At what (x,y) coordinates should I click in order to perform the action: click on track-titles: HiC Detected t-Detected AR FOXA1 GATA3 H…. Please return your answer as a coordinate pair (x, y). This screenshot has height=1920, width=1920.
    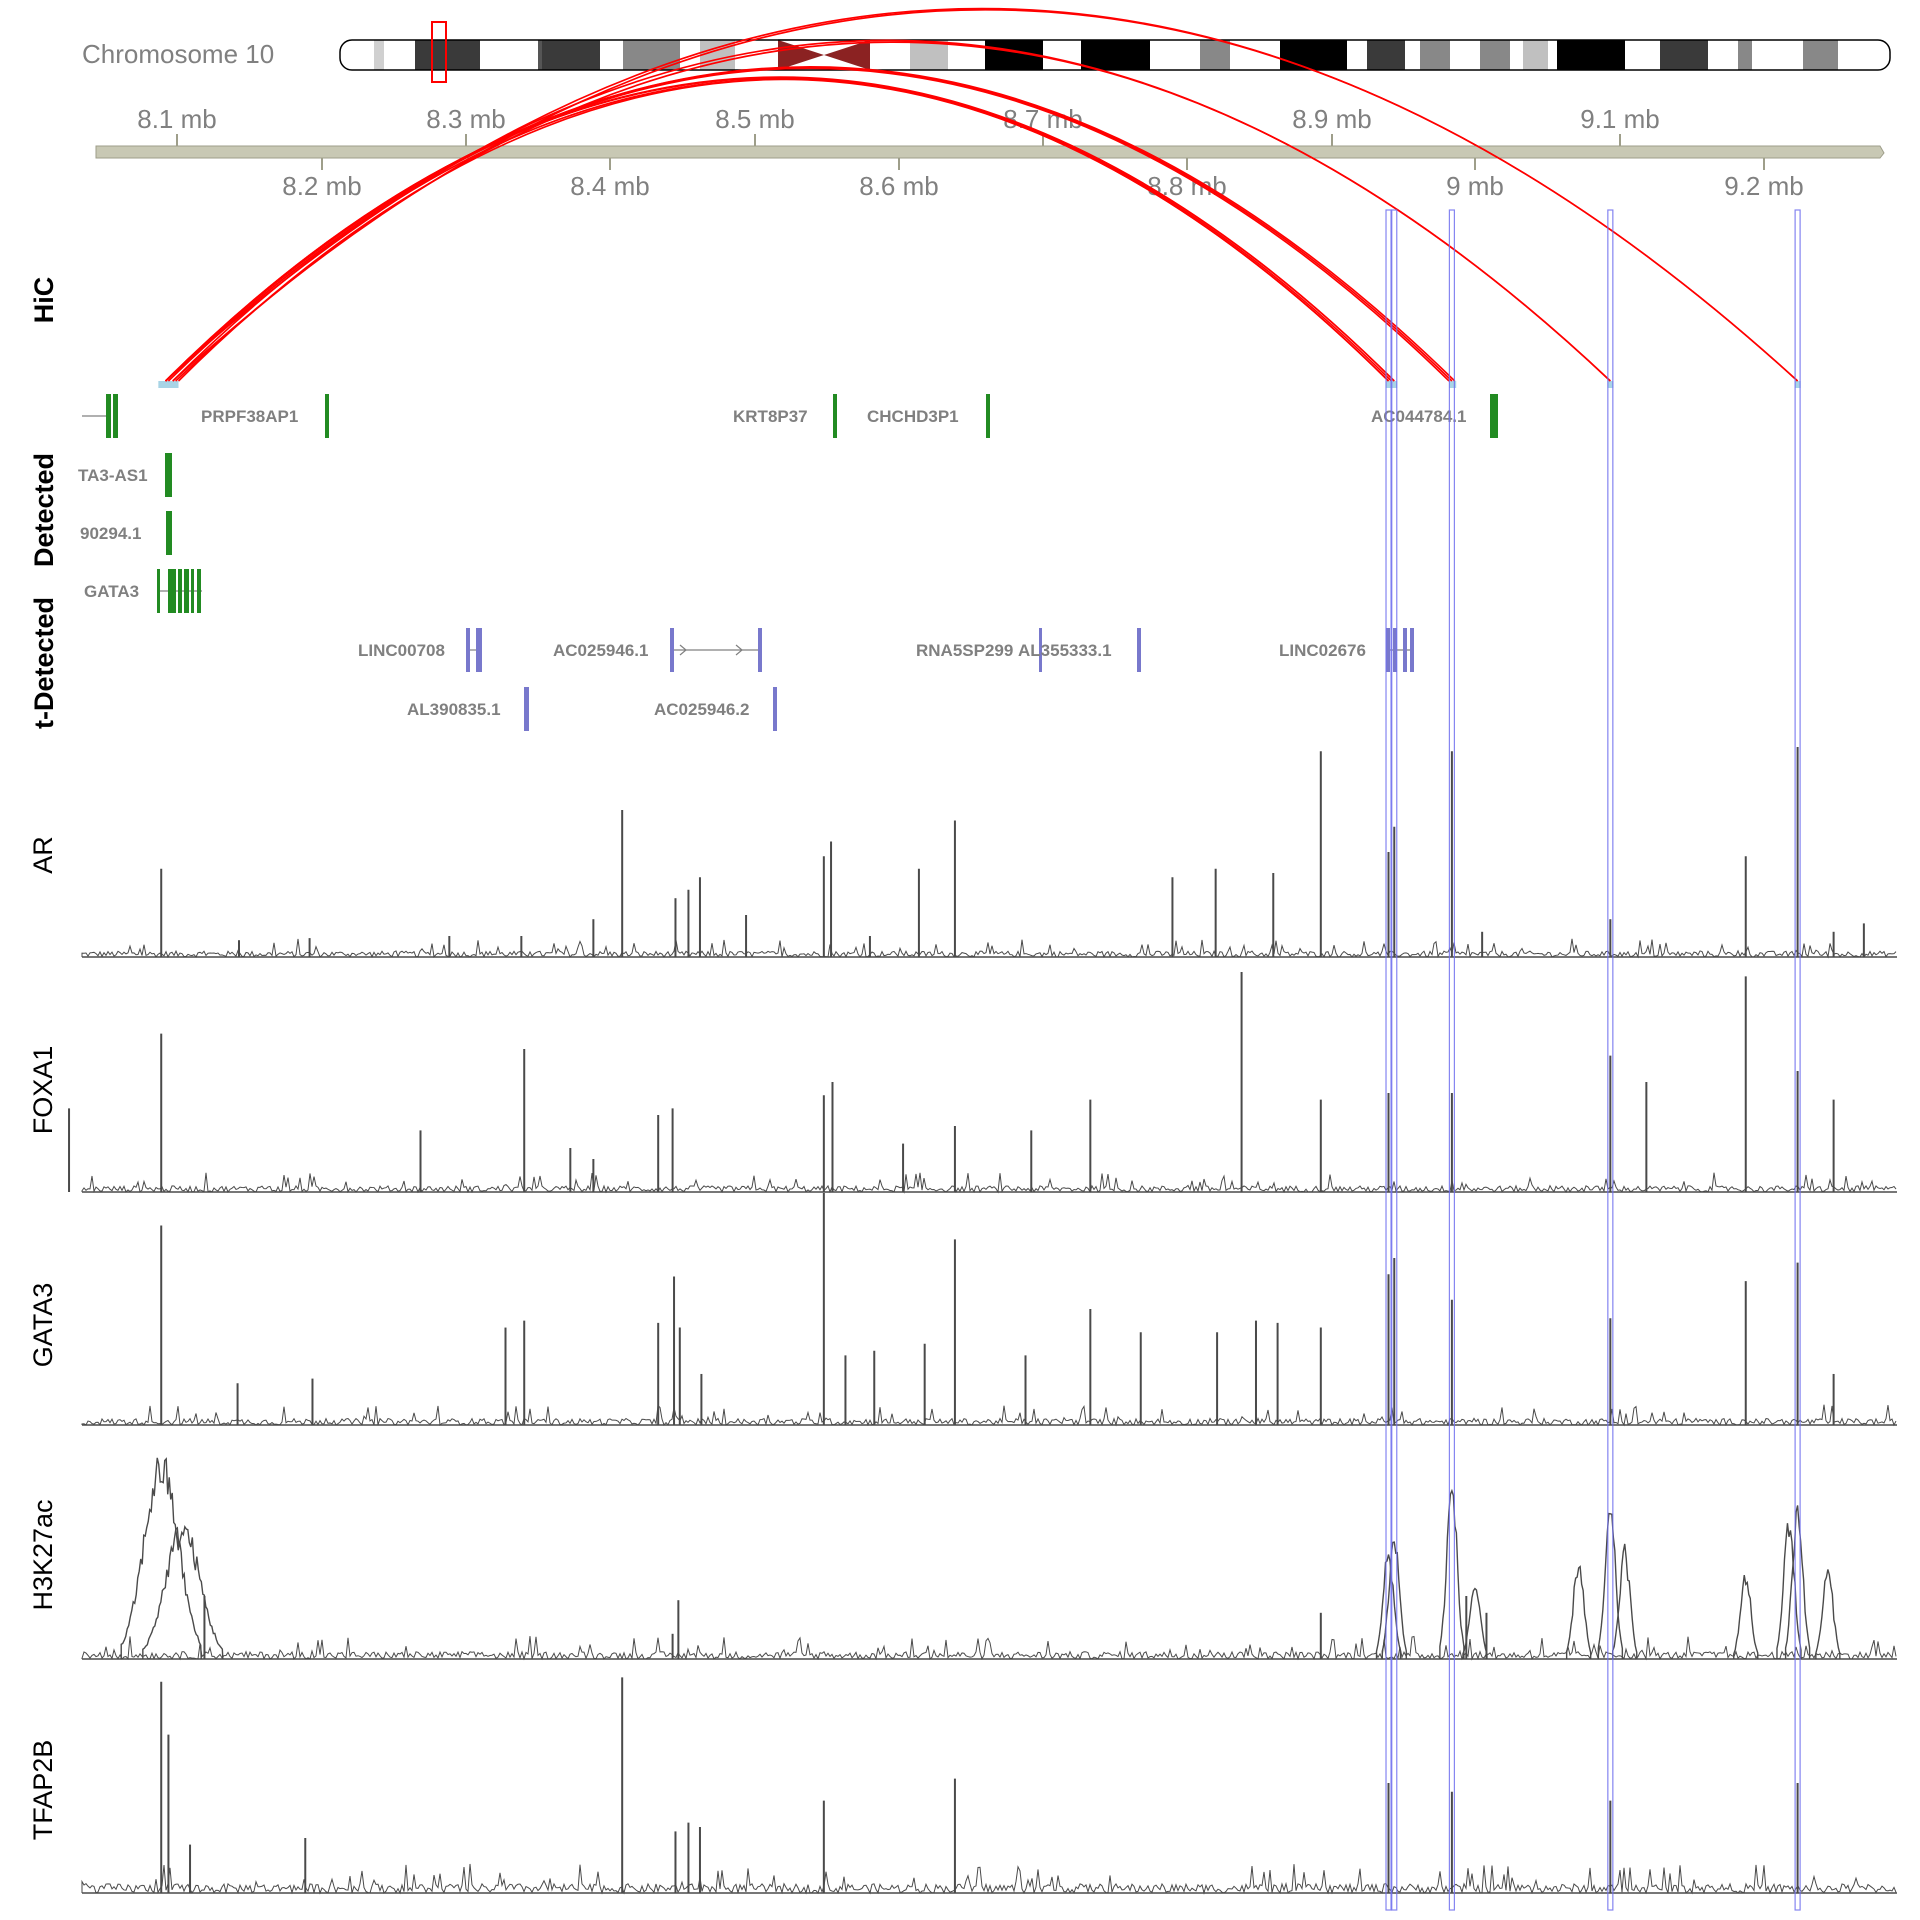
    Looking at the image, I should click on (43, 1059).